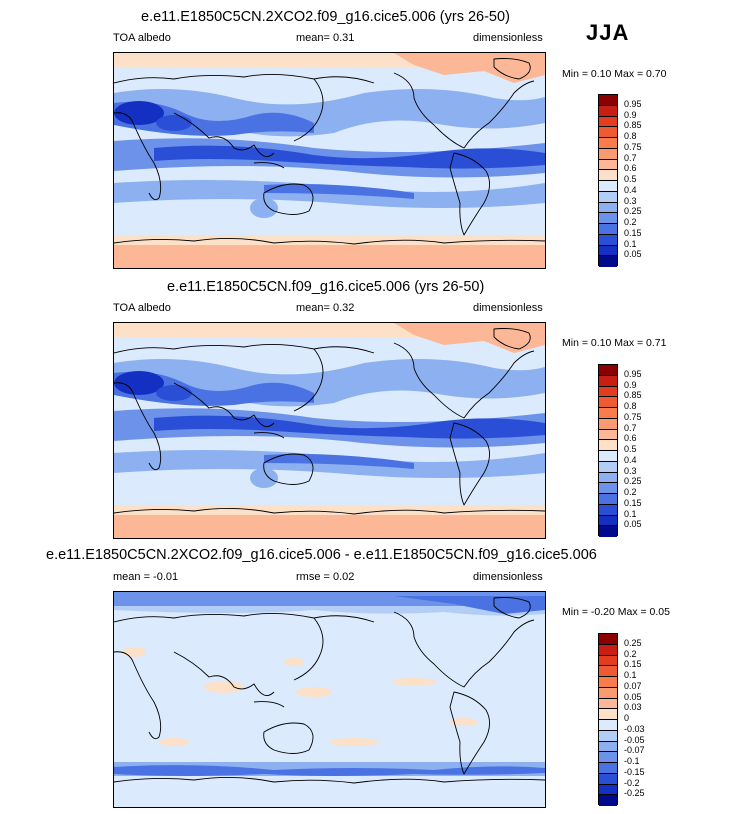 This screenshot has width=733, height=814. Describe the element at coordinates (146, 577) in the screenshot. I see `mean-label: mean = -0.01` at that location.